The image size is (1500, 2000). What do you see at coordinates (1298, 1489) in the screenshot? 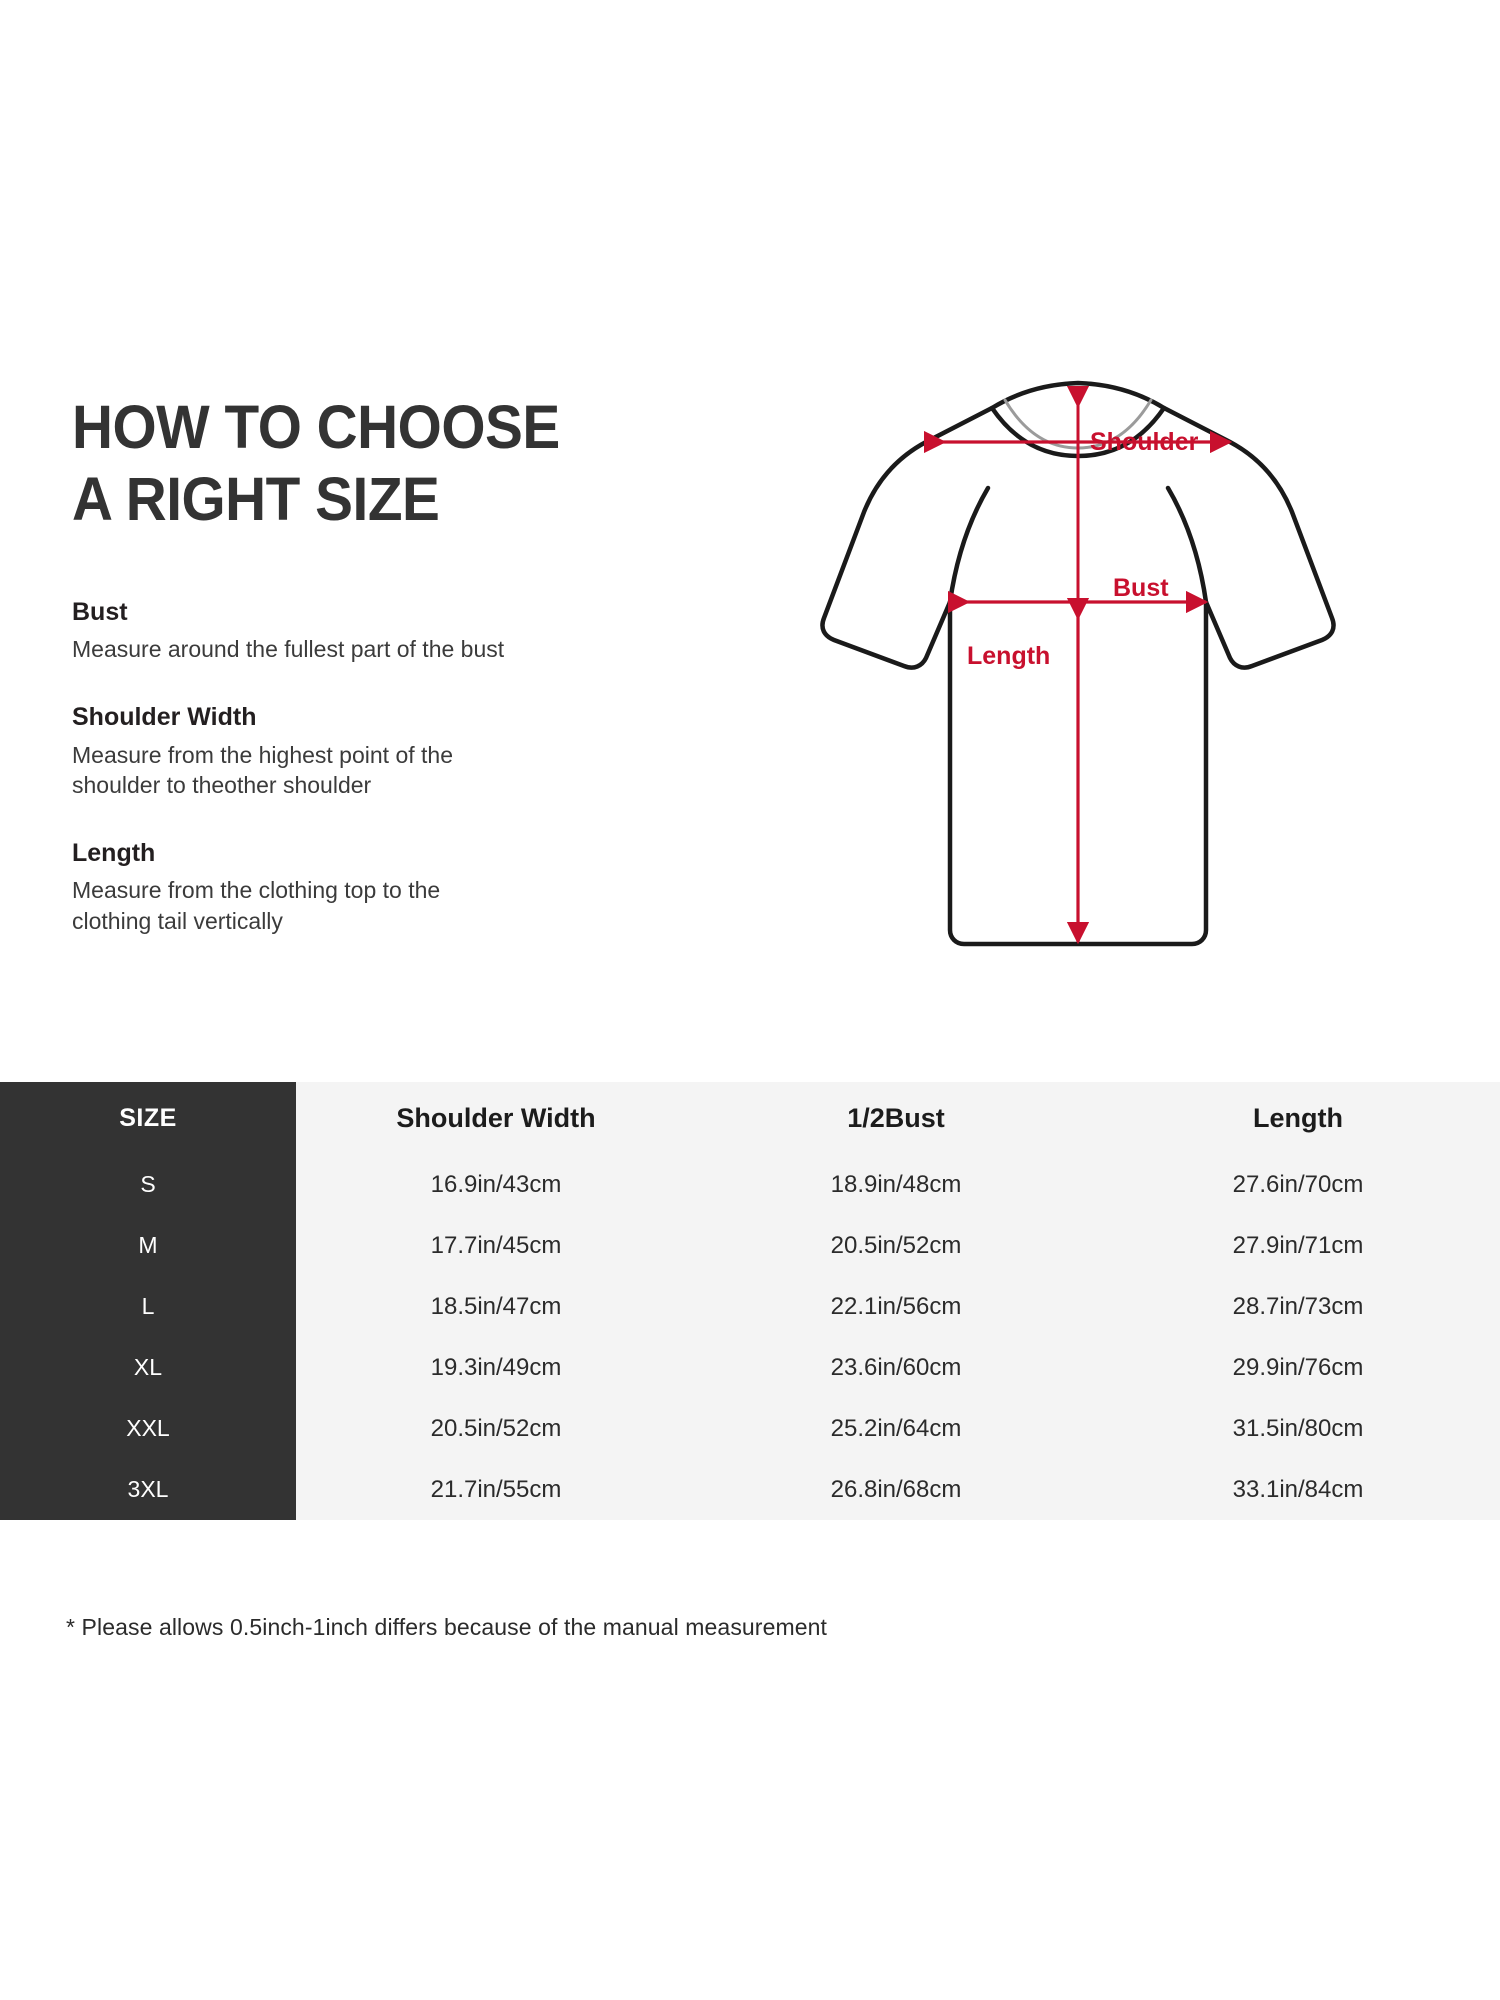
I see `cell-length: 33.1in/84cm` at bounding box center [1298, 1489].